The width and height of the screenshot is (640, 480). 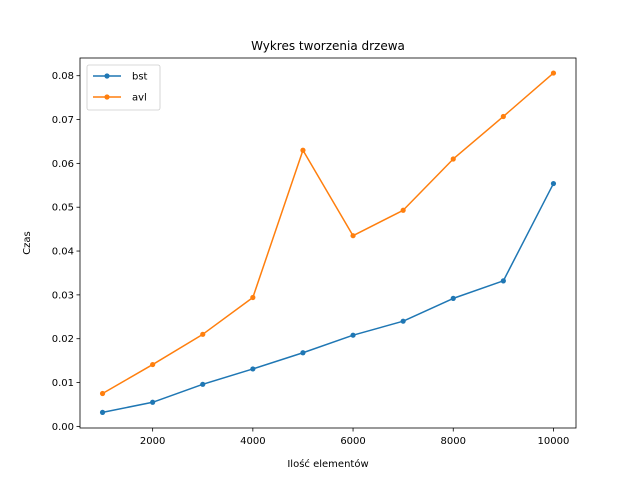 What do you see at coordinates (63, 76) in the screenshot?
I see `y-tick-label: 0.08` at bounding box center [63, 76].